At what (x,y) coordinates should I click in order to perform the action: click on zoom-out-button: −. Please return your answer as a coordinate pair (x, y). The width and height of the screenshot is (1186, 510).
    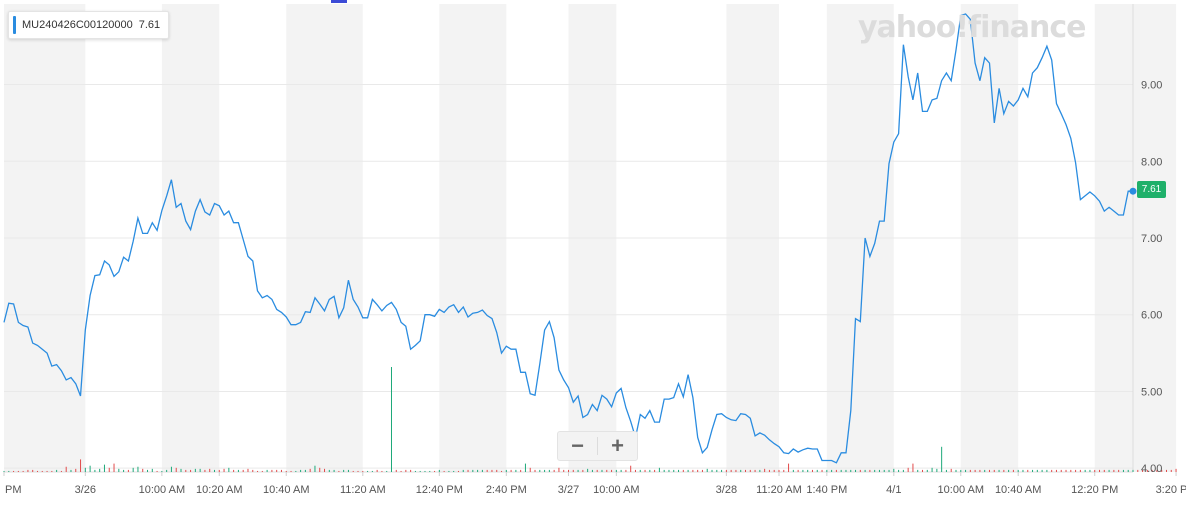
    Looking at the image, I should click on (577, 445).